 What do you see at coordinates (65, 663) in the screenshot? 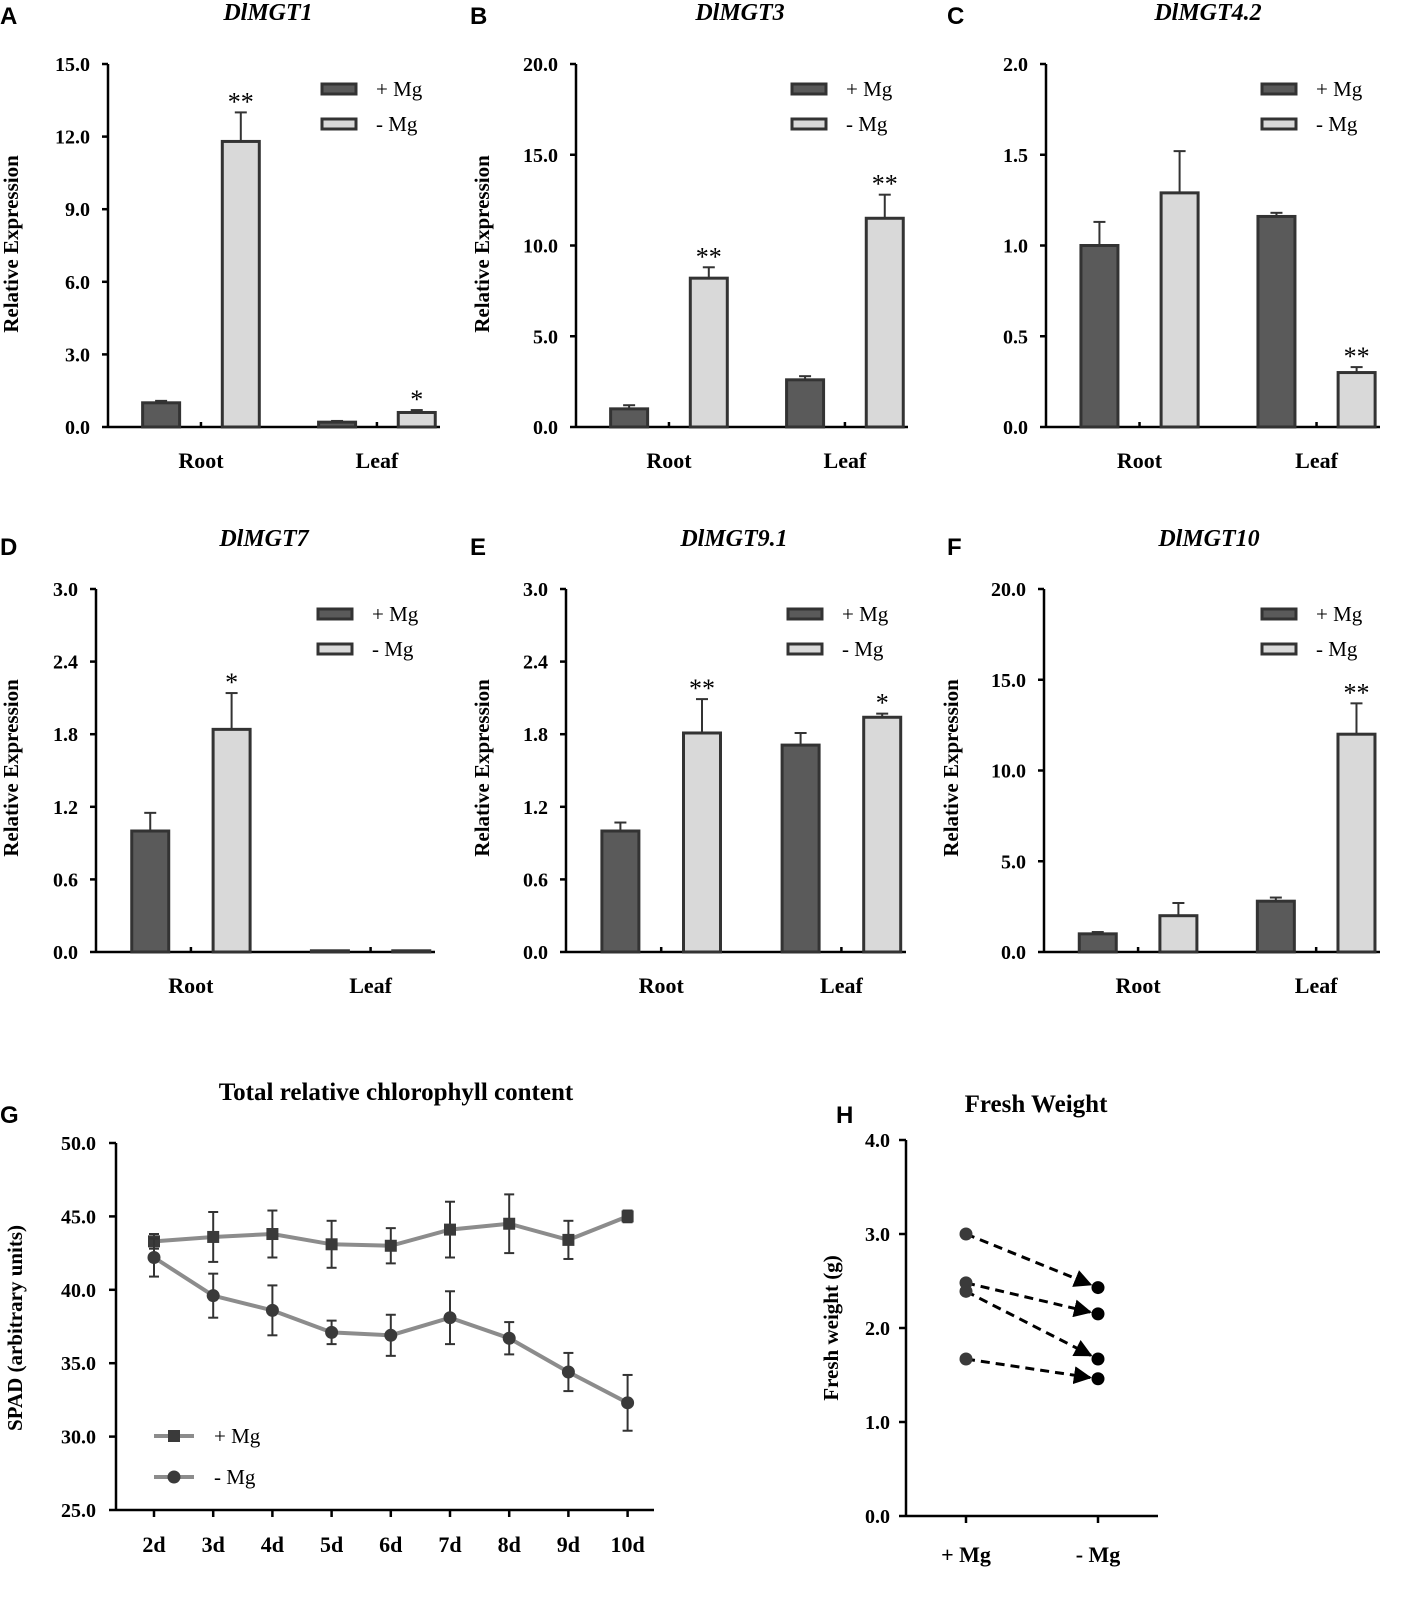
I see `y-tick-label: 2.4` at bounding box center [65, 663].